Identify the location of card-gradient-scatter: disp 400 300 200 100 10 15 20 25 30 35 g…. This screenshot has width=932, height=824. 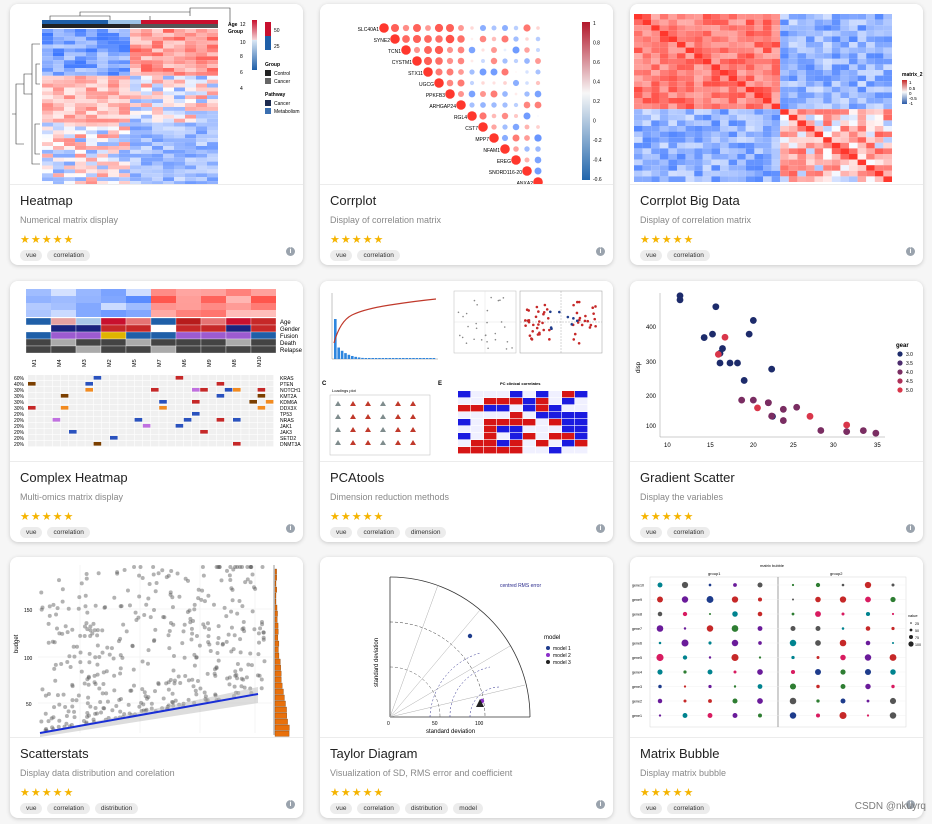
(776, 411).